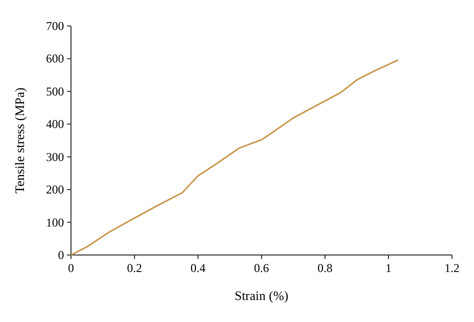  What do you see at coordinates (134, 268) in the screenshot?
I see `x-tick-label: 0.2` at bounding box center [134, 268].